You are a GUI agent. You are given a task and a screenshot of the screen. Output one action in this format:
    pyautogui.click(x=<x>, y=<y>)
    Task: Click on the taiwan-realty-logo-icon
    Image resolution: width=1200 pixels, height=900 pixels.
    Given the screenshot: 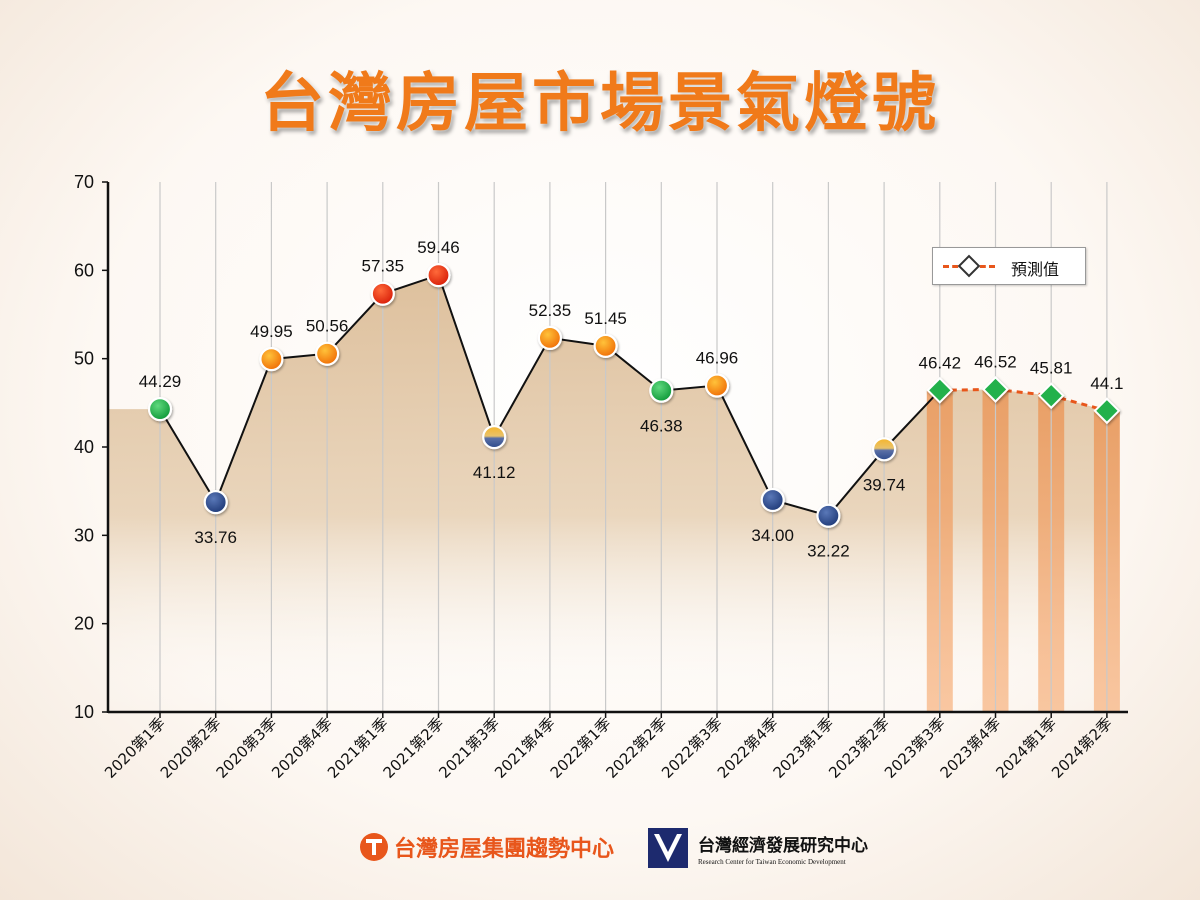 What is the action you would take?
    pyautogui.click(x=374, y=847)
    